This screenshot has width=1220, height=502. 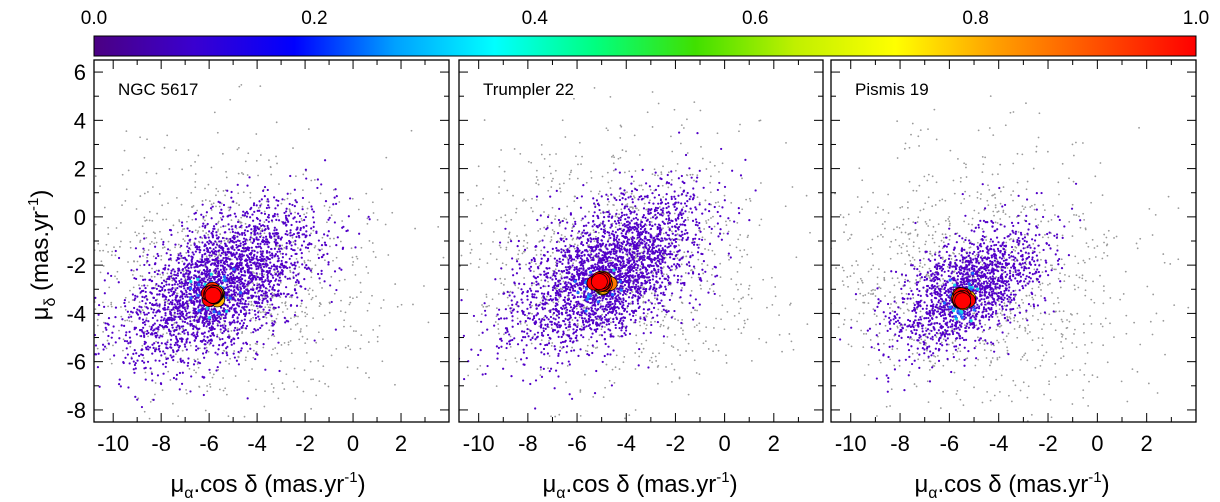 What do you see at coordinates (305, 443) in the screenshot?
I see `x-tick-label: -2` at bounding box center [305, 443].